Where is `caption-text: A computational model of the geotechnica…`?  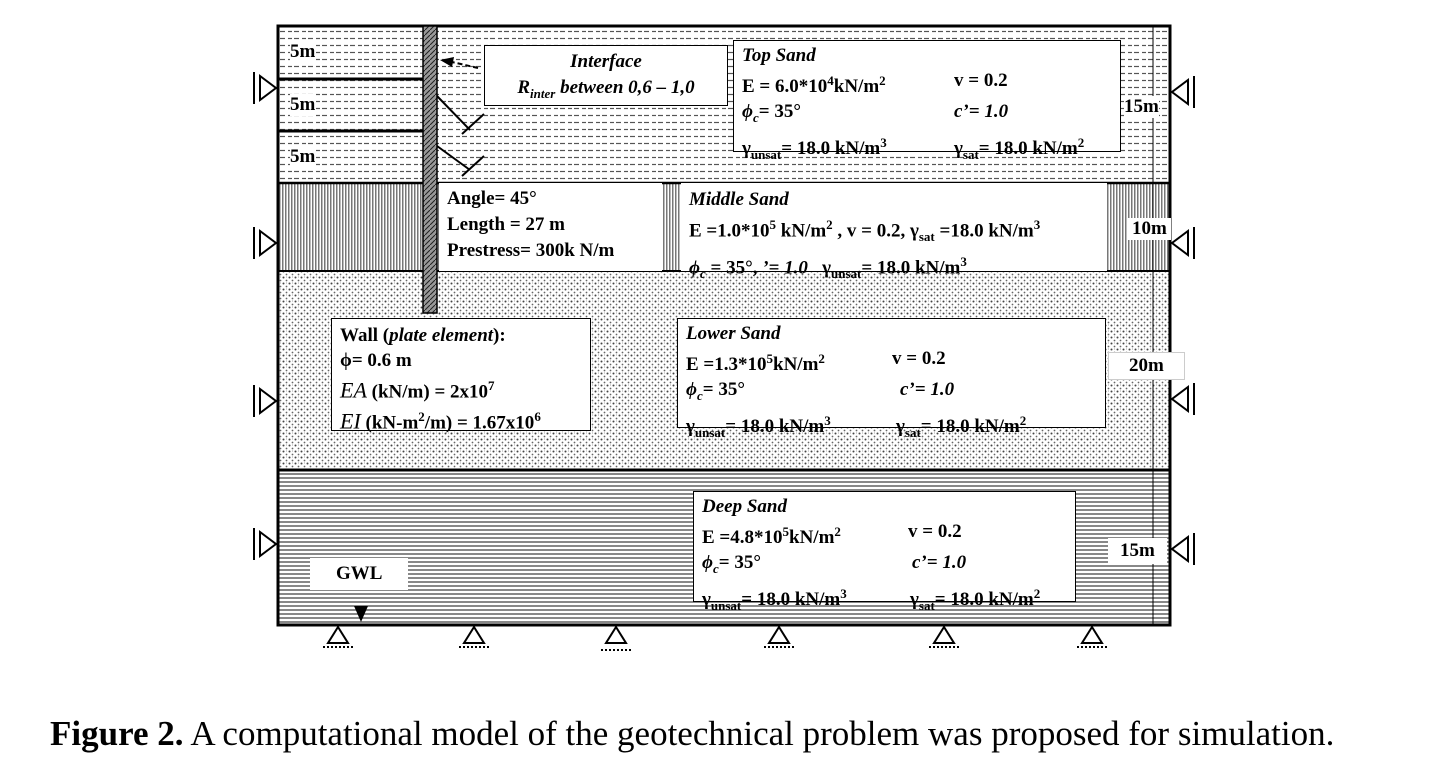 caption-text: A computational model of the geotechnica… is located at coordinates (759, 733).